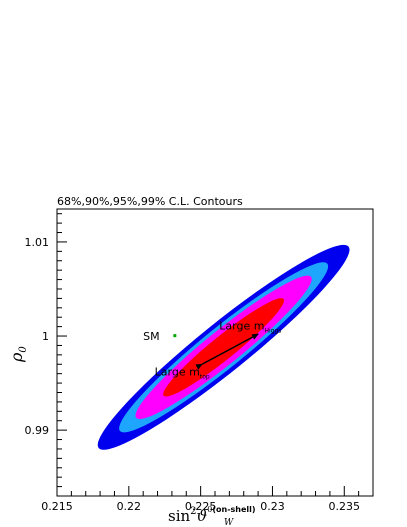  What do you see at coordinates (129, 506) in the screenshot?
I see `x-tick-label: 0.22` at bounding box center [129, 506].